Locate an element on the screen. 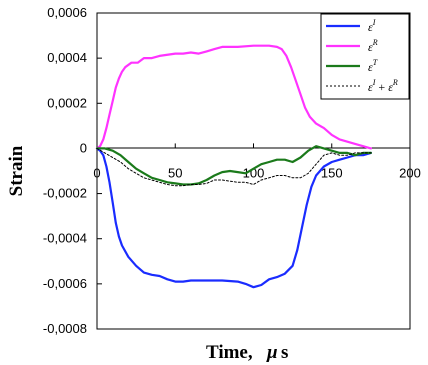  legend-label: εT is located at coordinates (373, 66).